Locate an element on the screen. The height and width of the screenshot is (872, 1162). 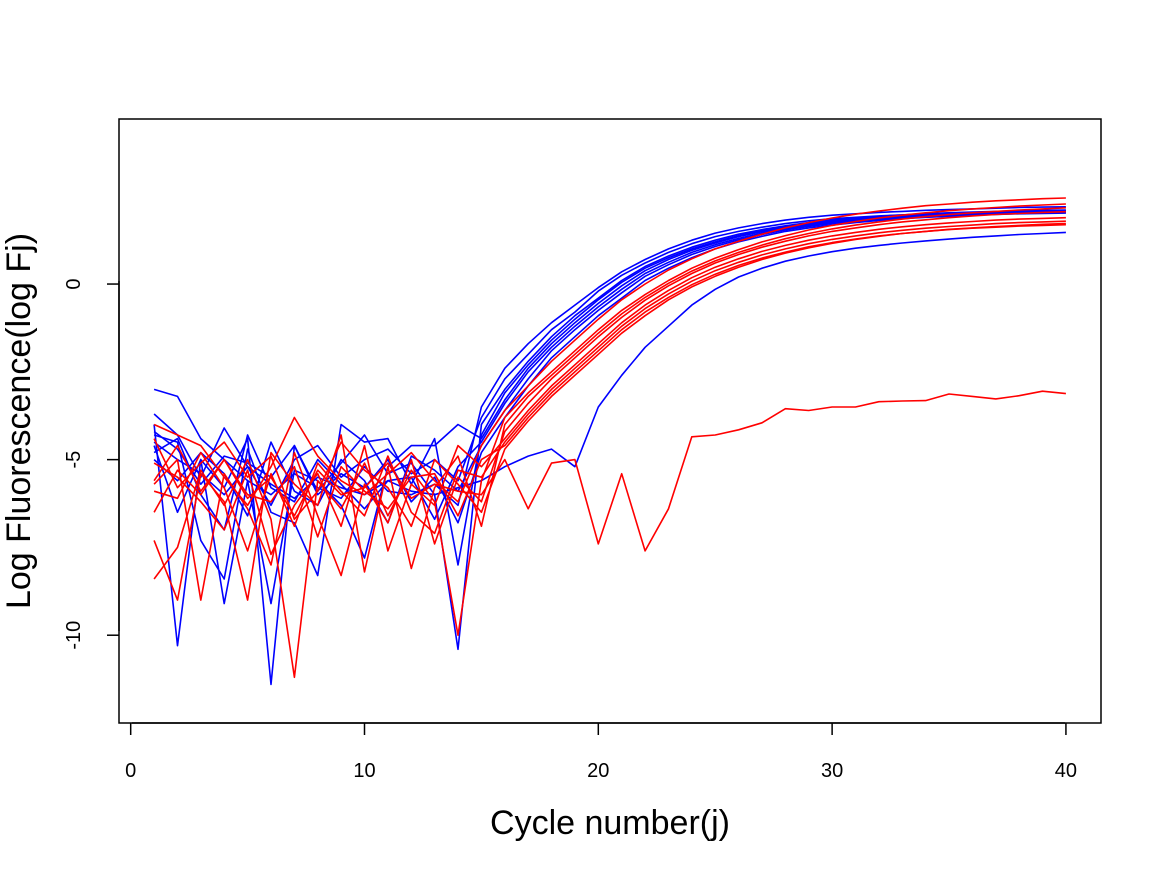
y-ticks: 0 -5 -10 is located at coordinates (91, 464).